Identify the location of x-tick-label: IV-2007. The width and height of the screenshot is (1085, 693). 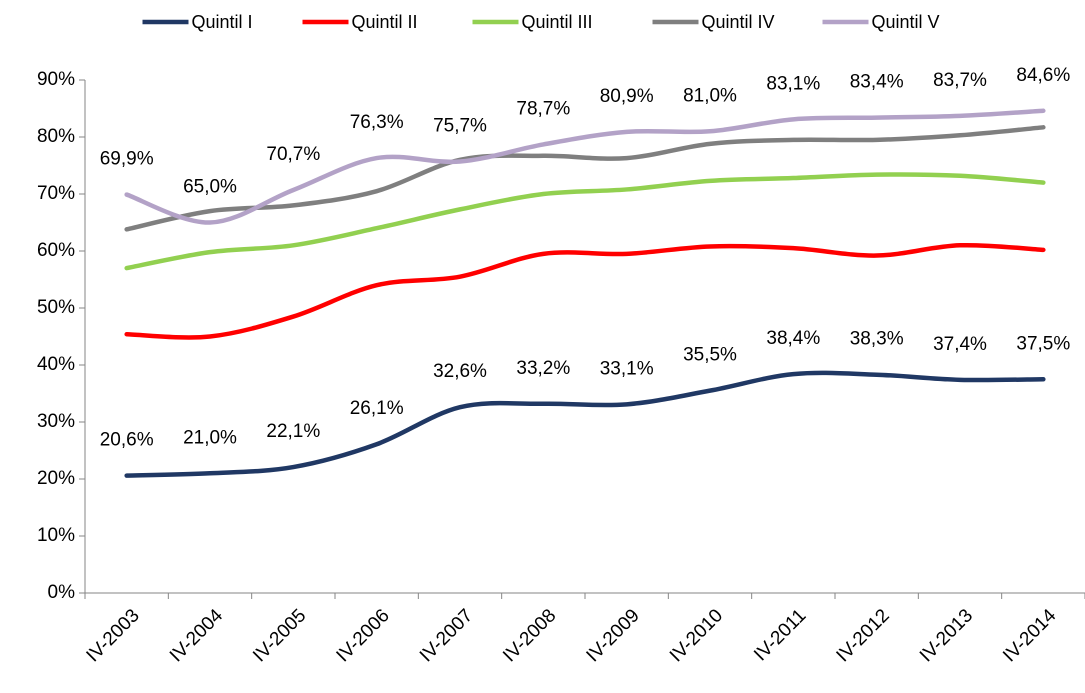
(446, 635).